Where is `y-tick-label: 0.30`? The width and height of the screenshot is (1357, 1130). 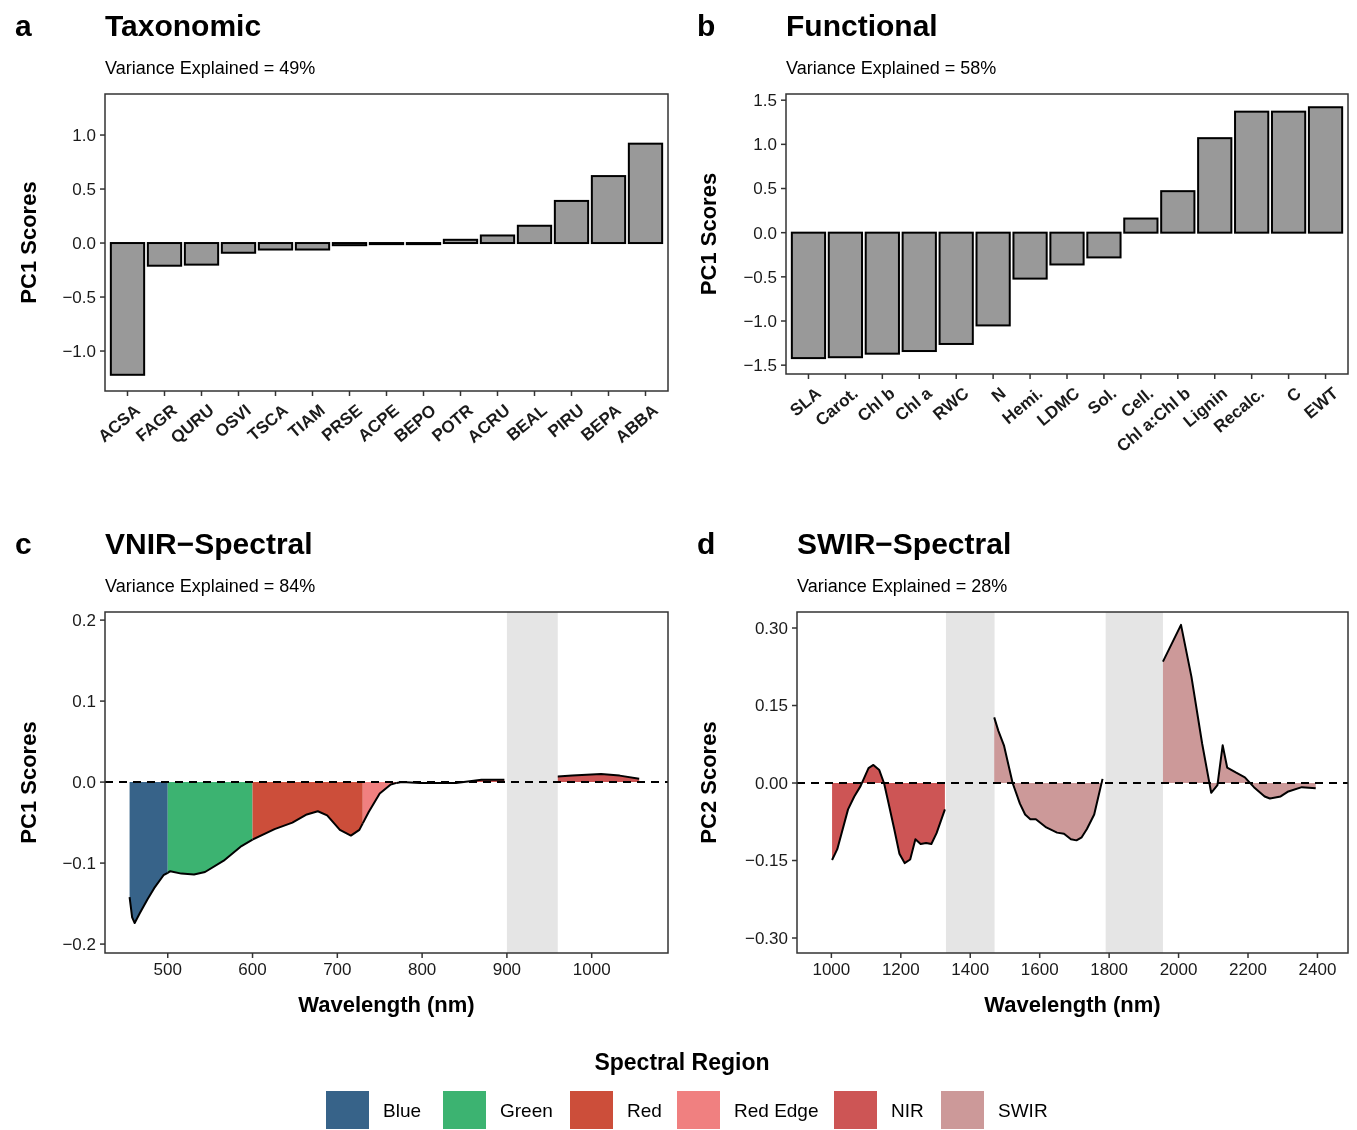 y-tick-label: 0.30 is located at coordinates (771, 628).